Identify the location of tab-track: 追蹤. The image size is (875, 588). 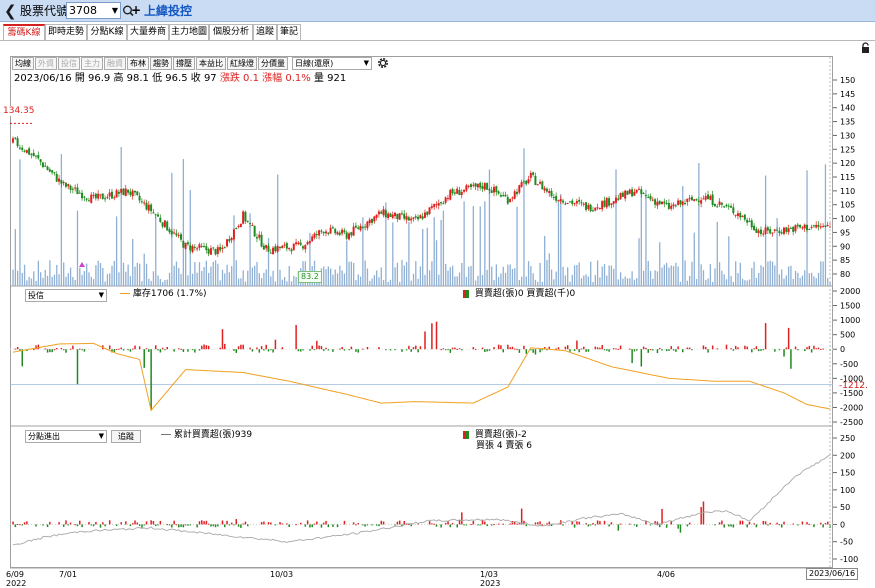
(265, 32).